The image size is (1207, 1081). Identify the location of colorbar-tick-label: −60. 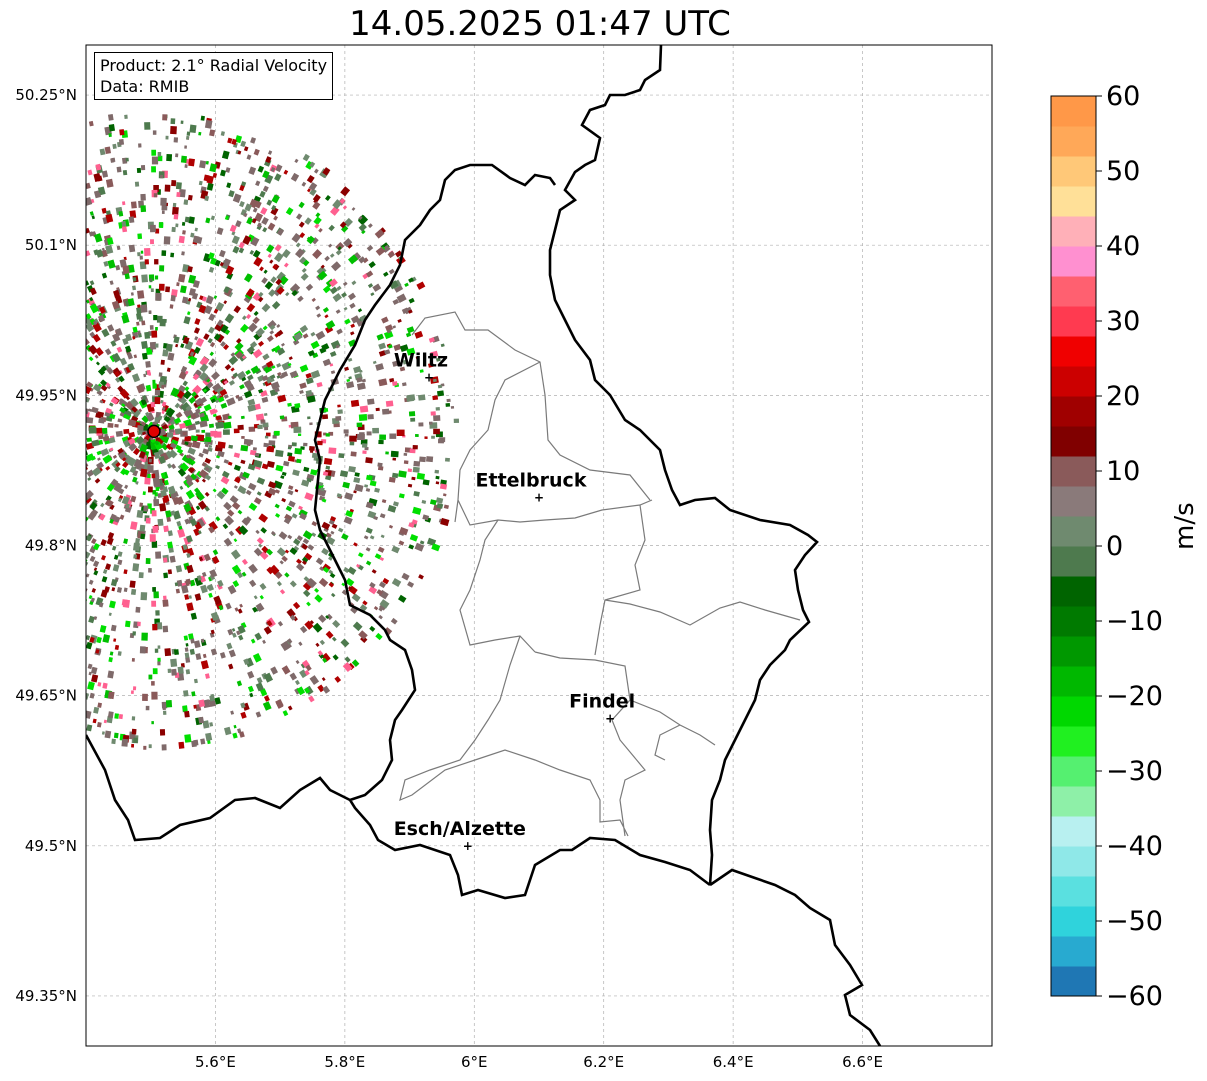
(1134, 996).